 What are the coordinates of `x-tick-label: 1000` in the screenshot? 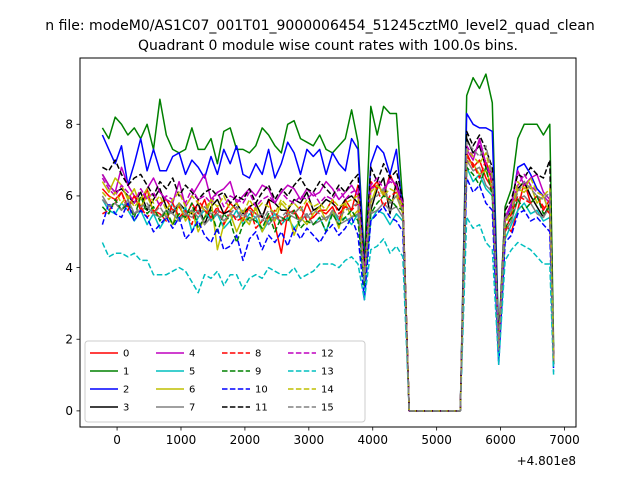 It's located at (181, 440).